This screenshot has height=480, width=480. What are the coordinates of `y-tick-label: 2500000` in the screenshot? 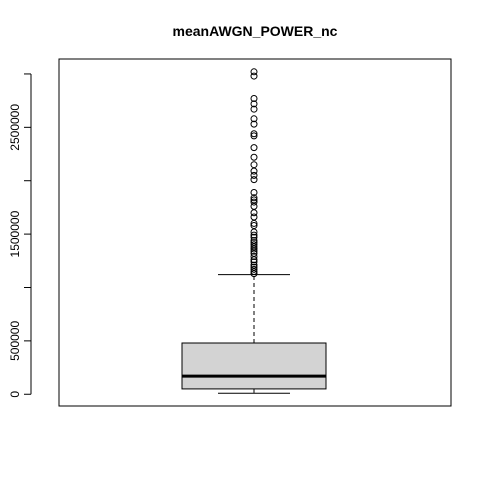 It's located at (15, 127).